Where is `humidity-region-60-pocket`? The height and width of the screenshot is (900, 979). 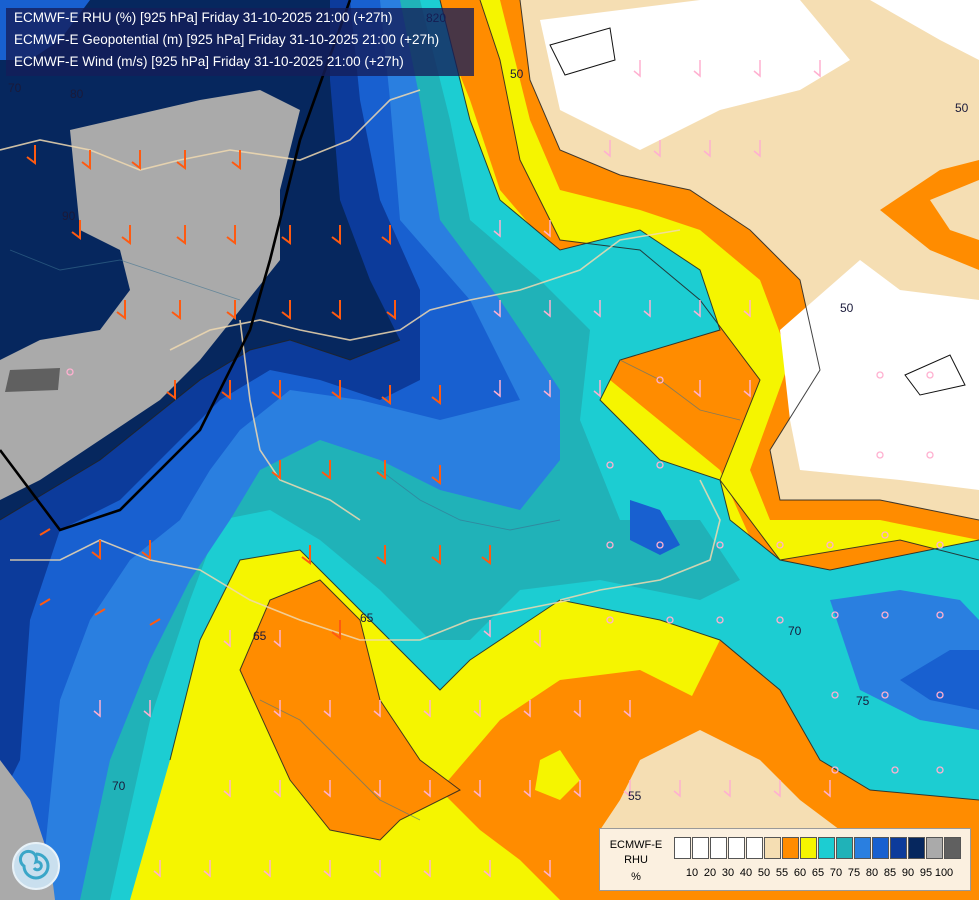
humidity-region-60-pocket is located at coordinates (672, 390).